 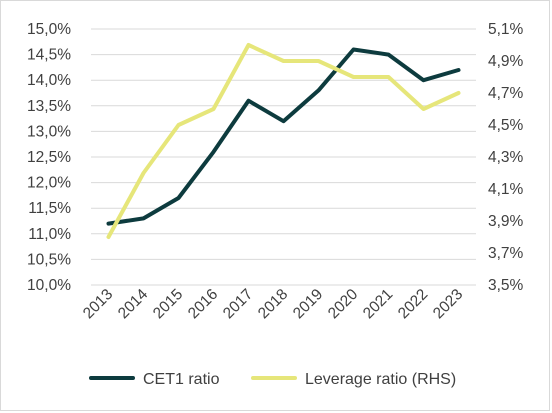 I want to click on left-tick-label: 11,0%, so click(x=49, y=234).